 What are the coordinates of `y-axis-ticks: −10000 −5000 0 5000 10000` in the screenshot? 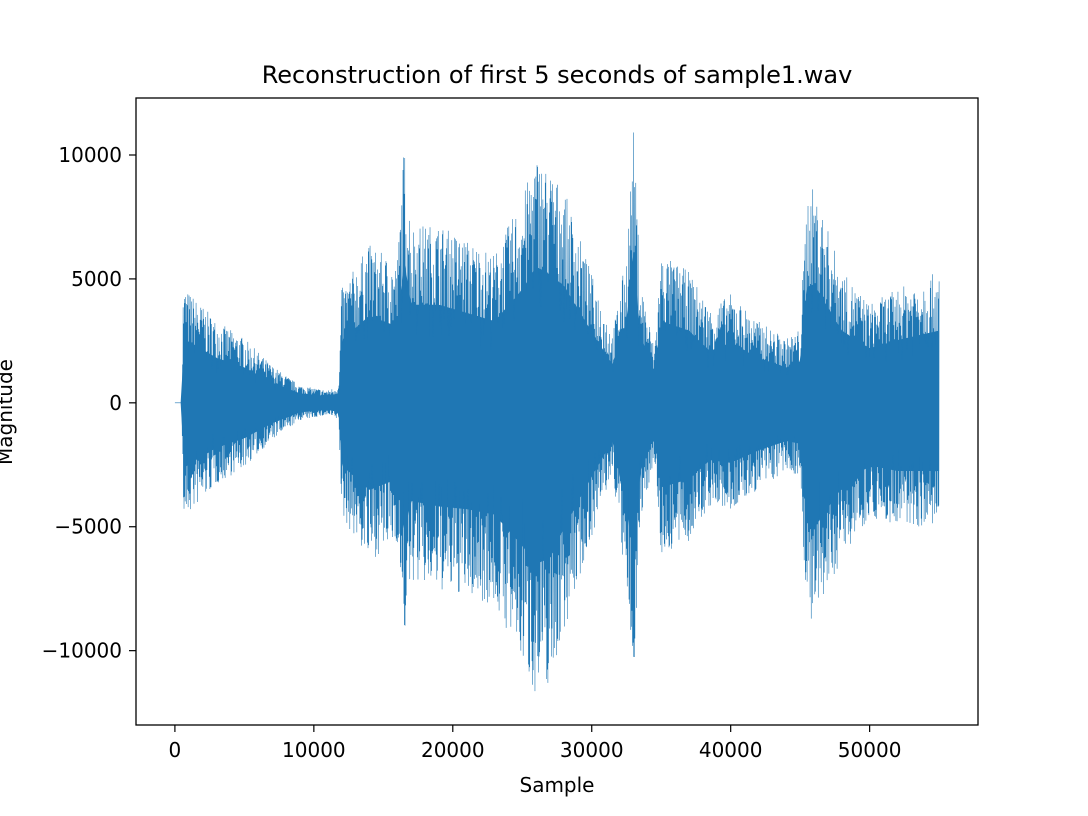 It's located at (89, 403).